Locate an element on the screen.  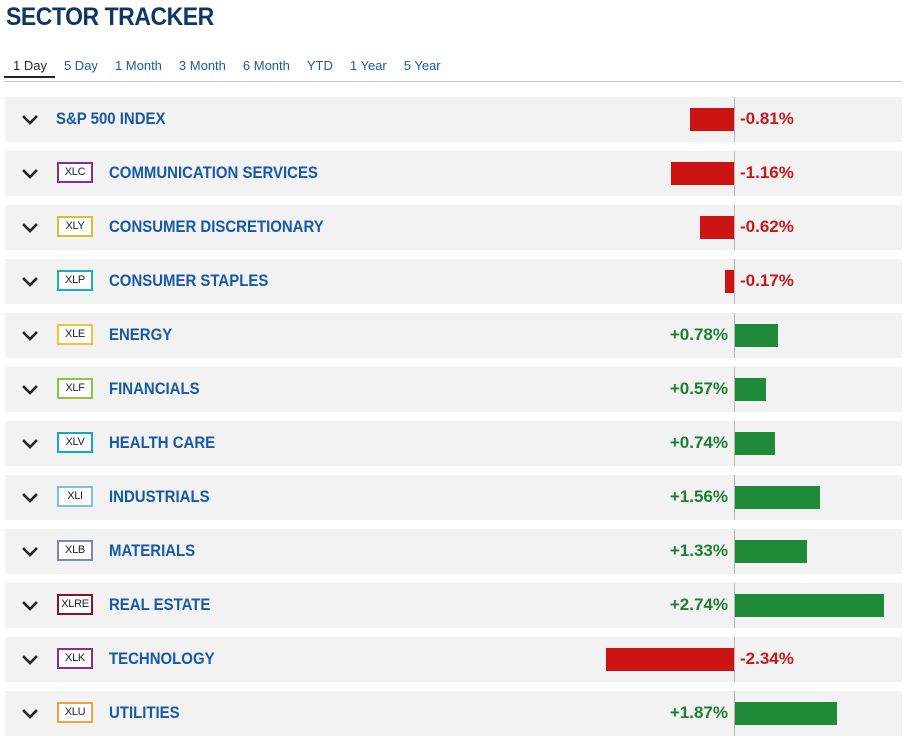
change-label: +2.74% is located at coordinates (698, 604).